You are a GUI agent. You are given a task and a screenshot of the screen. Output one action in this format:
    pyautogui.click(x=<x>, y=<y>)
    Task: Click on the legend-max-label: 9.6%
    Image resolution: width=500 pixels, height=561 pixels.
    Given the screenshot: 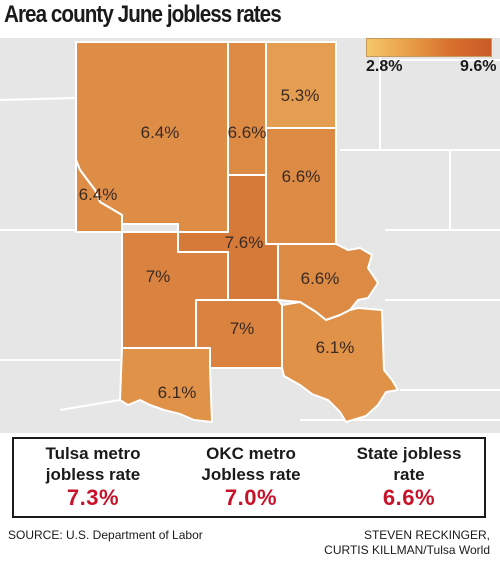 What is the action you would take?
    pyautogui.click(x=478, y=66)
    